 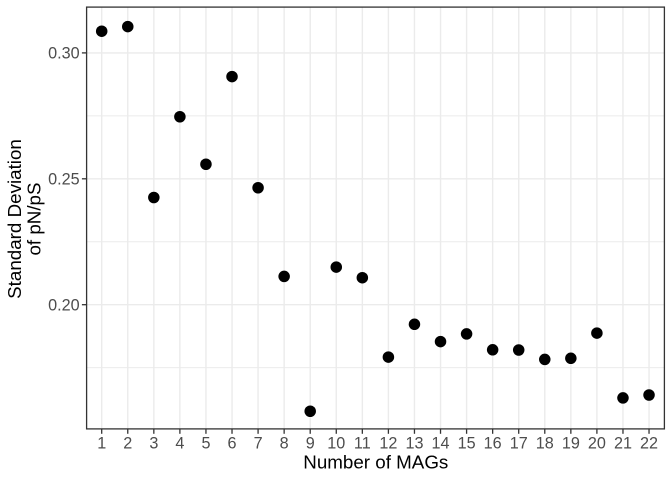 What do you see at coordinates (14, 219) in the screenshot?
I see `svg-text: Standard Deviation` at bounding box center [14, 219].